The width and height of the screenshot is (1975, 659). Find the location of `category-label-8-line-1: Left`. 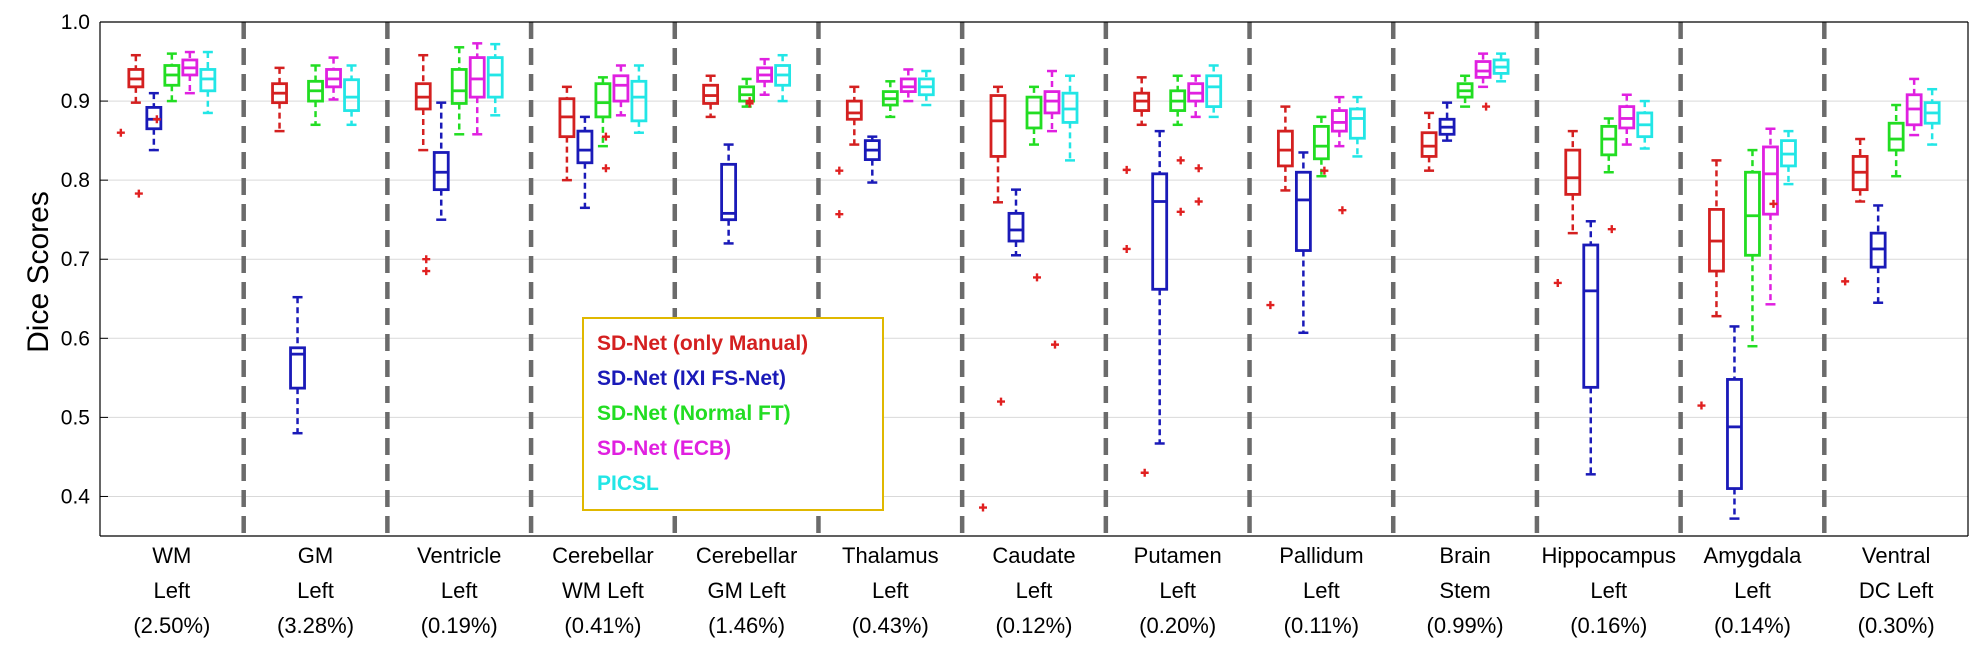

category-label-8-line-1: Left is located at coordinates (1321, 590).